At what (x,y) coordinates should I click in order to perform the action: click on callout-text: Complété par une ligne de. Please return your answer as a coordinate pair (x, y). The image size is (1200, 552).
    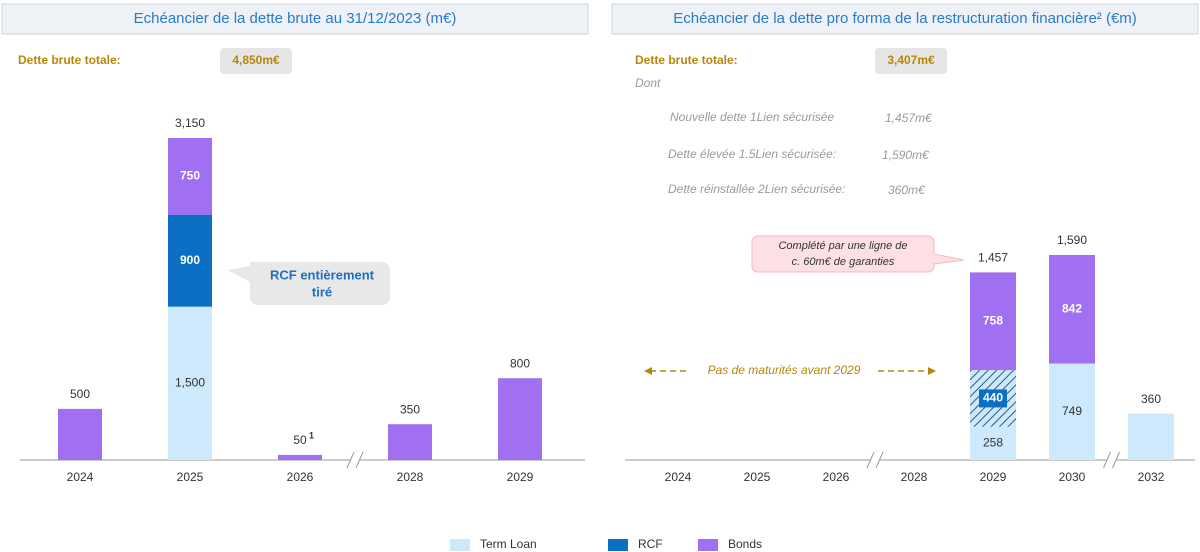
    Looking at the image, I should click on (842, 246).